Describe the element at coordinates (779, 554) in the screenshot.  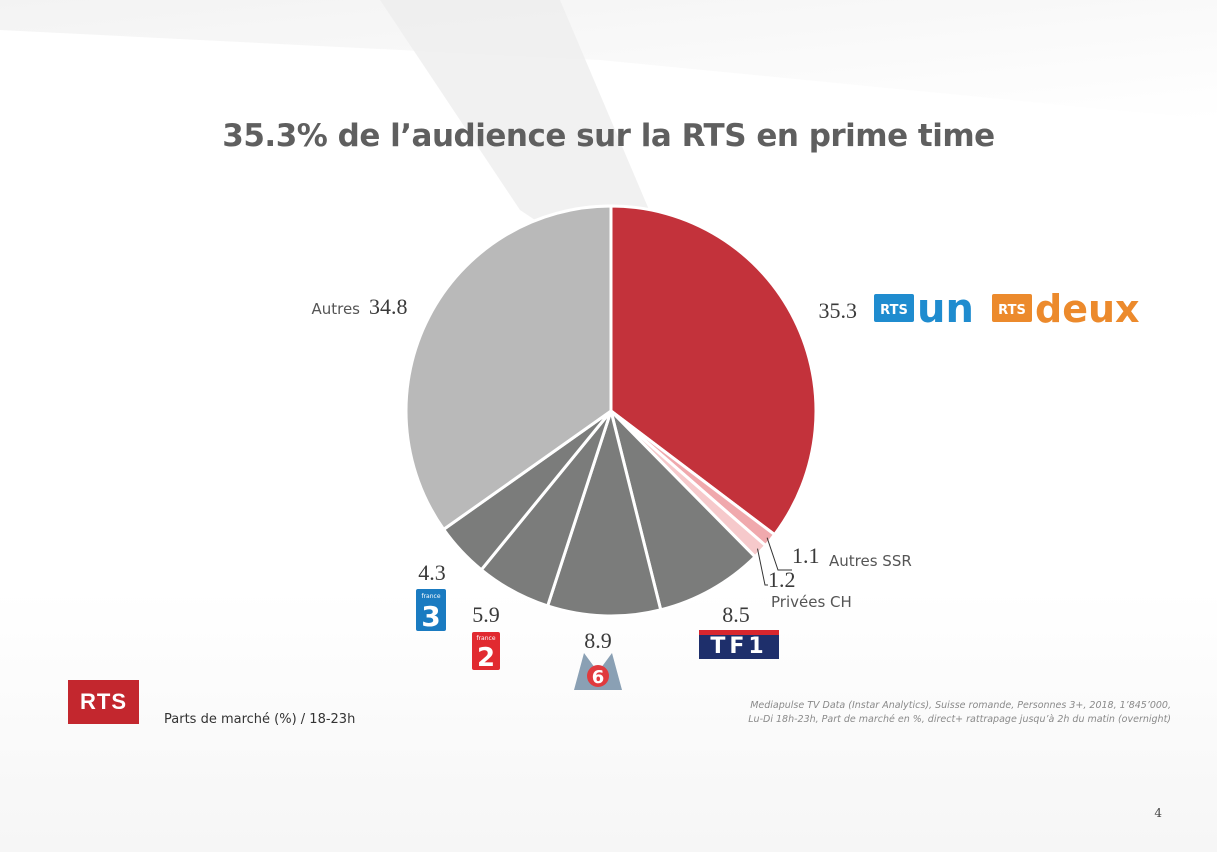
I see `leader-line-autres-ssr` at that location.